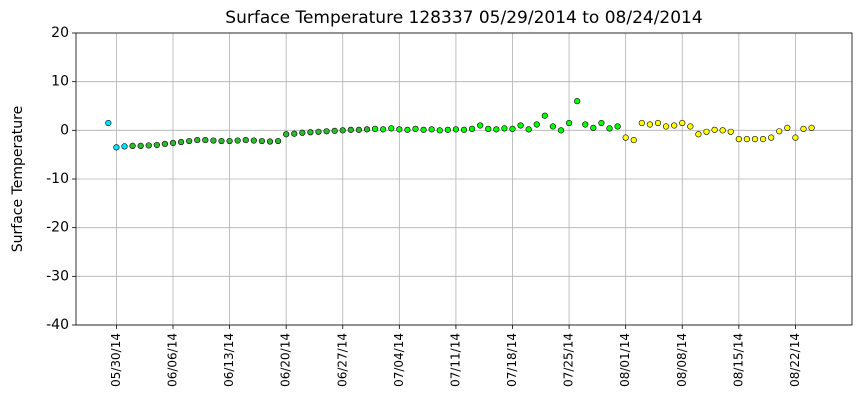 The image size is (860, 412). What do you see at coordinates (795, 360) in the screenshot?
I see `x-tick-label: 08/22/14` at bounding box center [795, 360].